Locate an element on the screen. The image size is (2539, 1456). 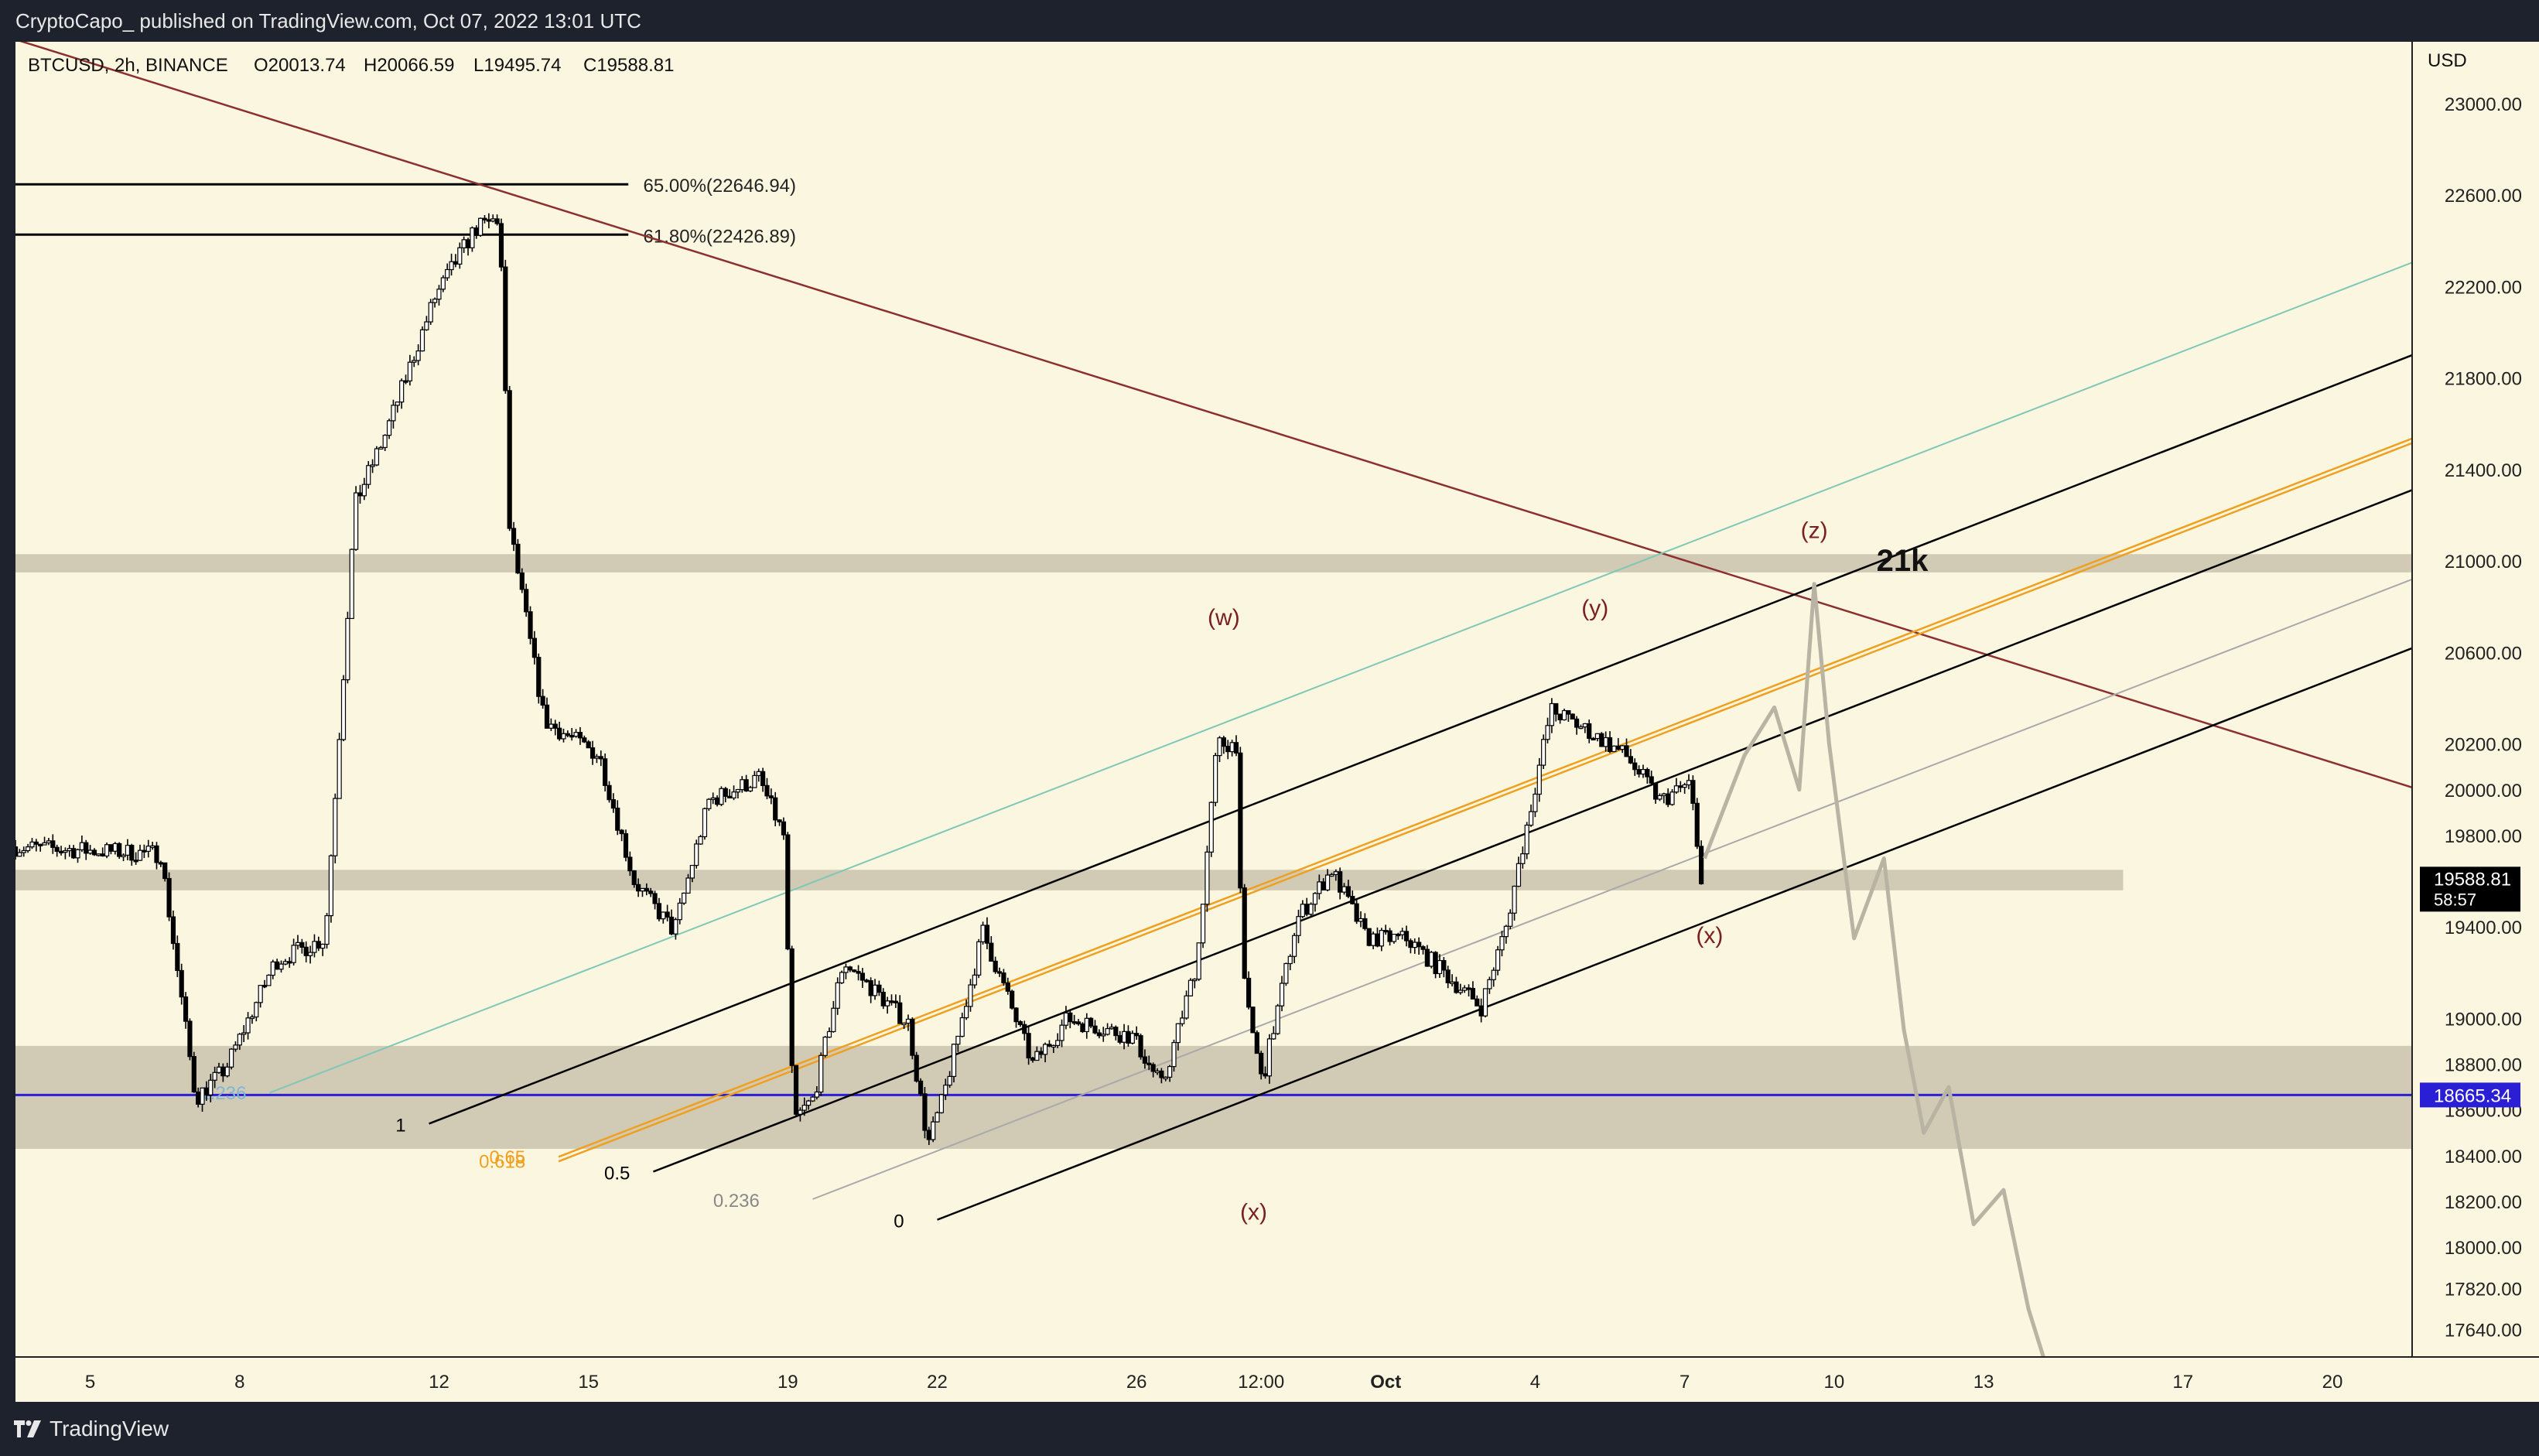
projection-path is located at coordinates (1874, 970).